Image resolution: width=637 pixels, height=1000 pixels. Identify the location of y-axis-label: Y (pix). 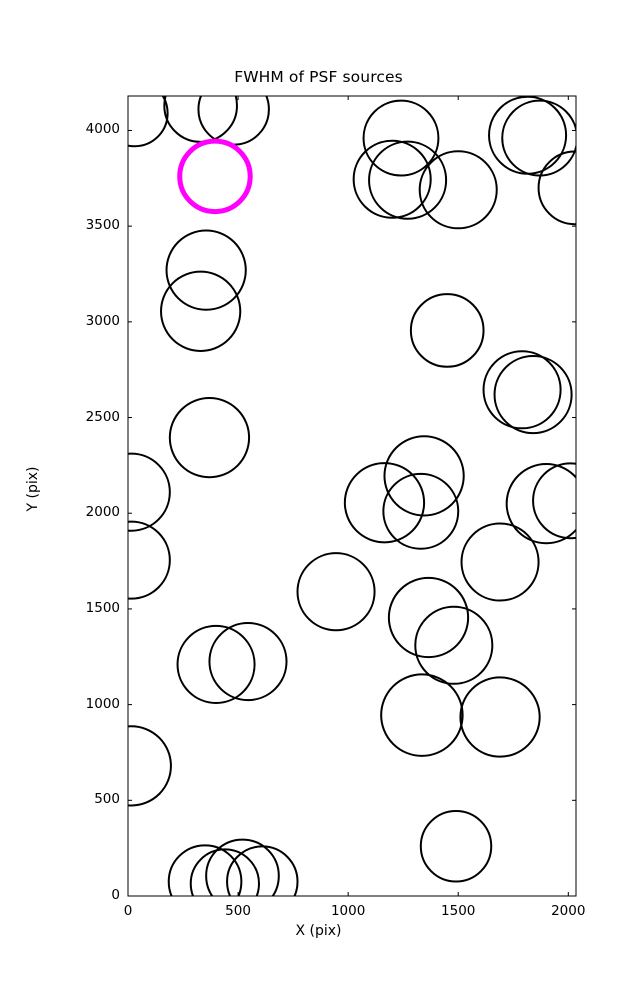
(33, 489).